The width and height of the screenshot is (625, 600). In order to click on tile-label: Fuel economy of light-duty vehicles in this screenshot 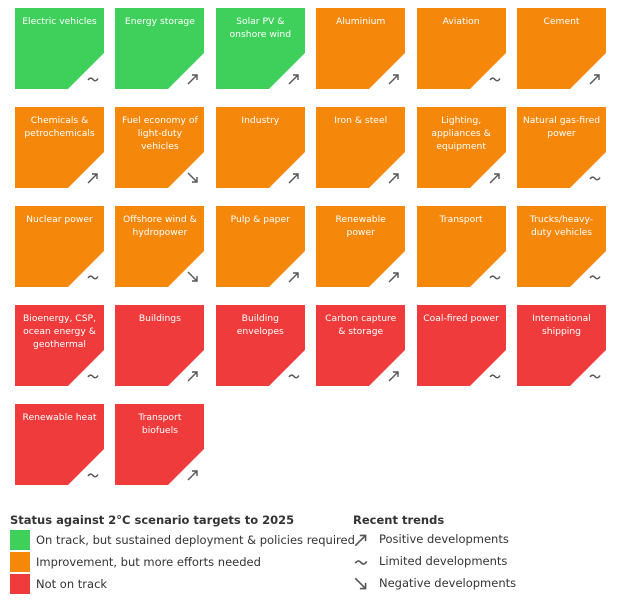, I will do `click(160, 133)`.